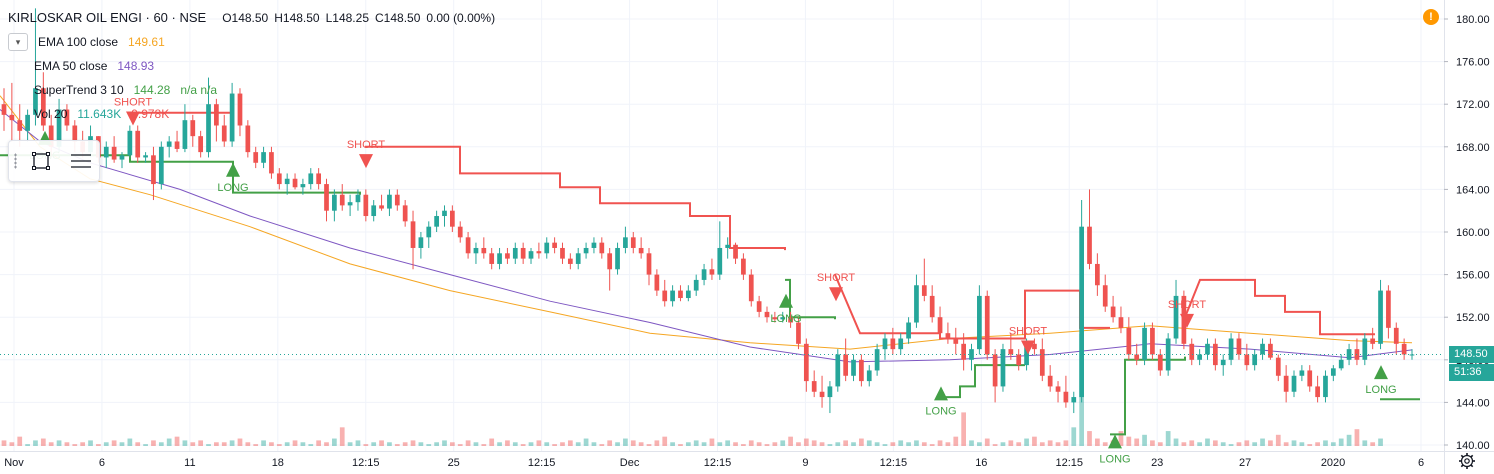 The image size is (1494, 474). I want to click on bar-countdown-tag: 51:36, so click(1471, 373).